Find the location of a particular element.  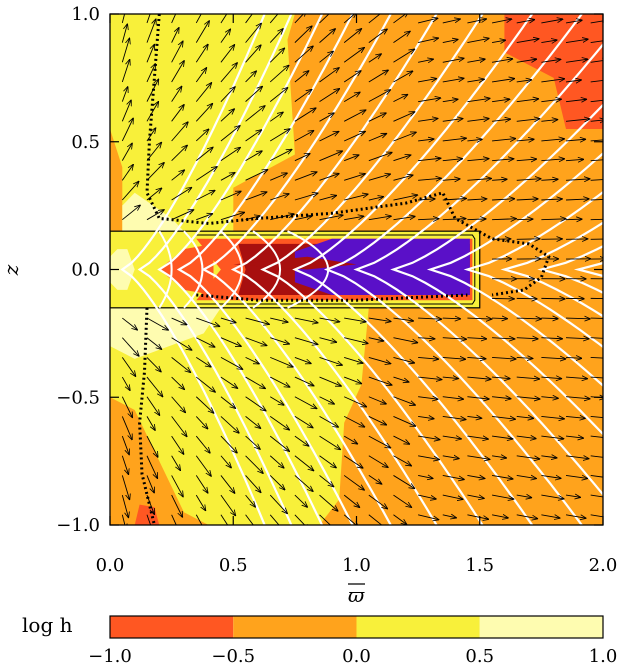

y-tick-label: −1.0 is located at coordinates (78, 525).